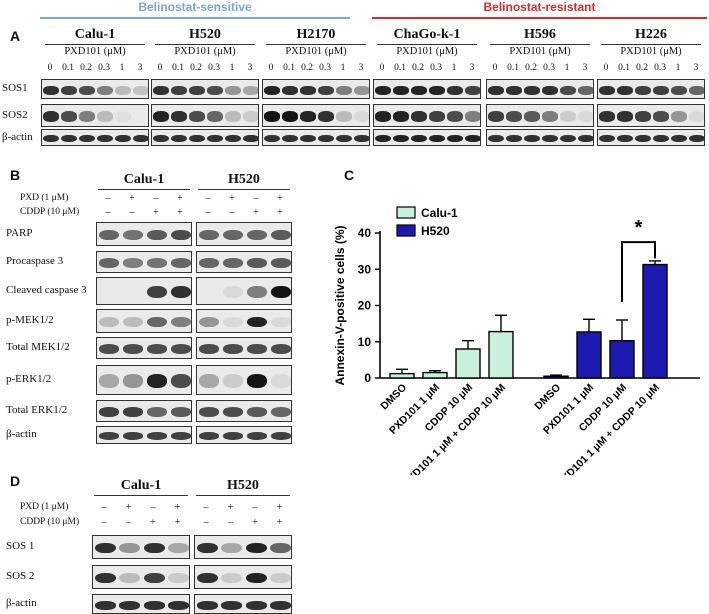  Describe the element at coordinates (639, 228) in the screenshot. I see `significance-star: *` at that location.